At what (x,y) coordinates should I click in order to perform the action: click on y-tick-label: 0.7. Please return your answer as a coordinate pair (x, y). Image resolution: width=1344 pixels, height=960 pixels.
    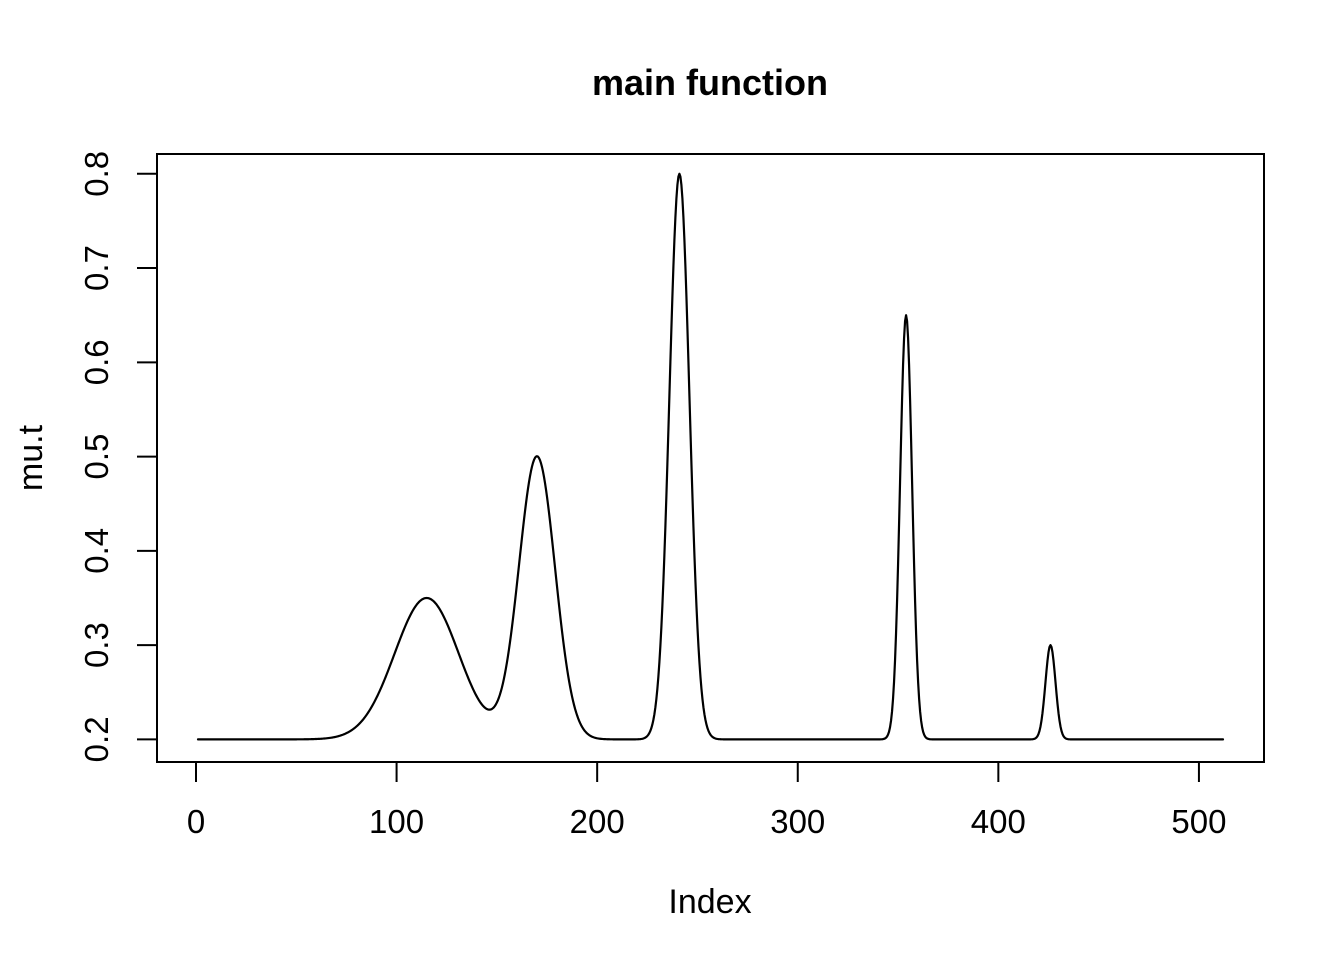
    Looking at the image, I should click on (96, 268).